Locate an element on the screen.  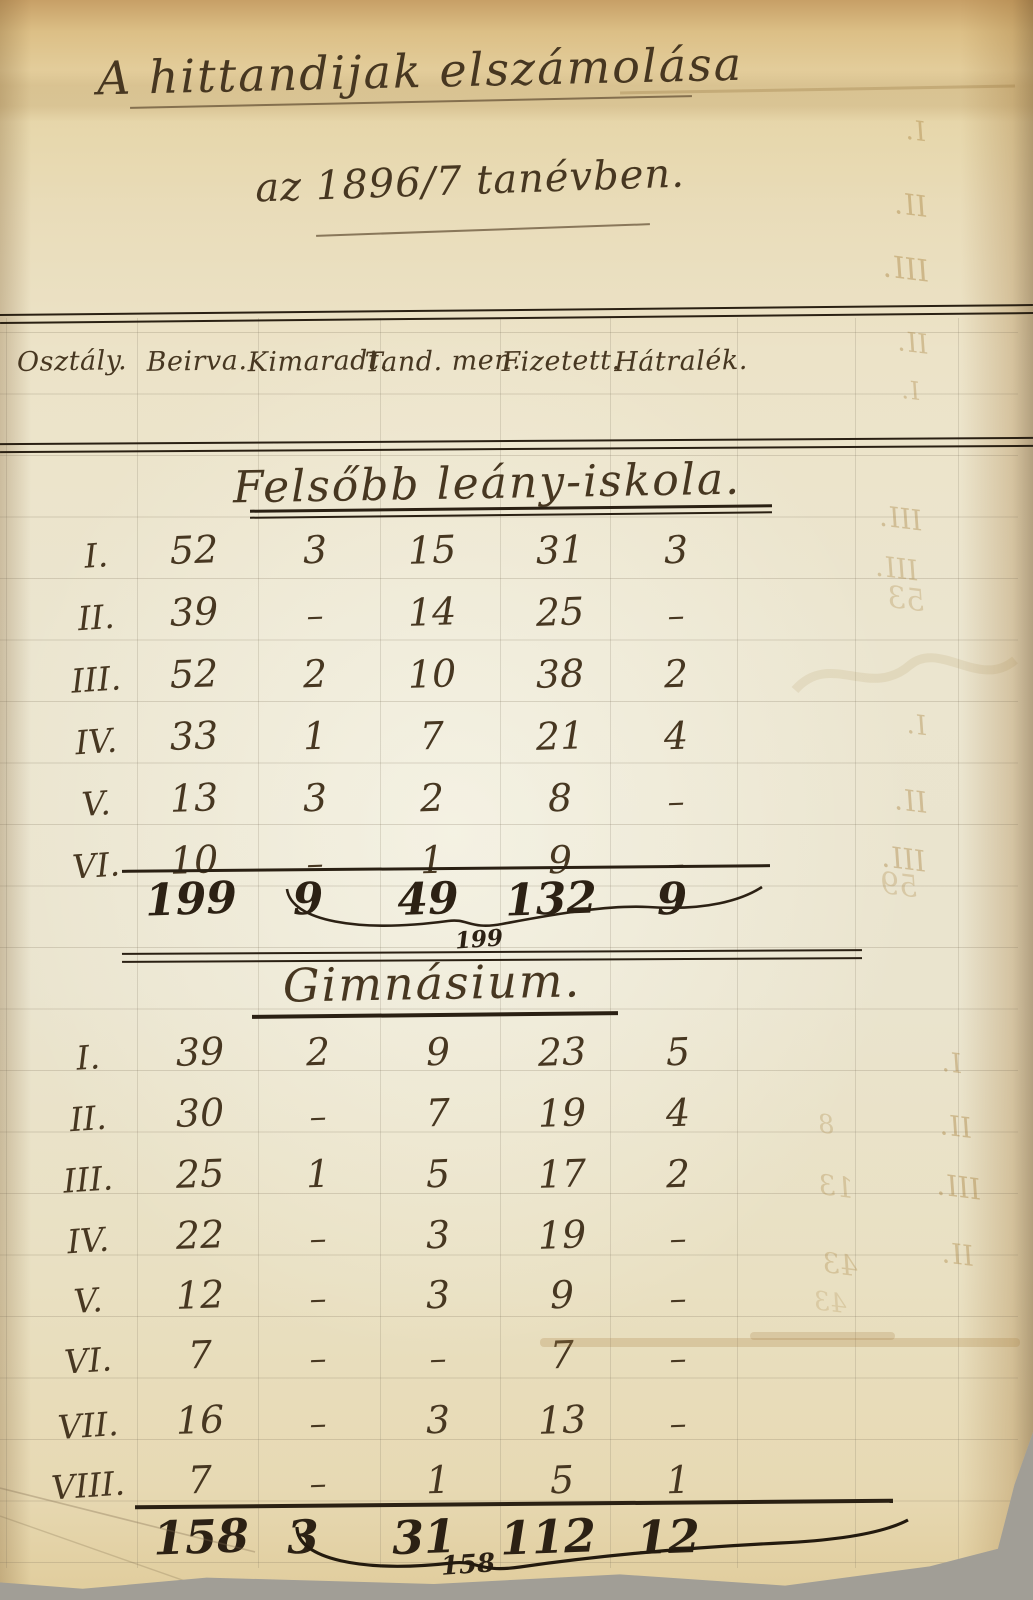
cell-value: 12 is located at coordinates (200, 1295).